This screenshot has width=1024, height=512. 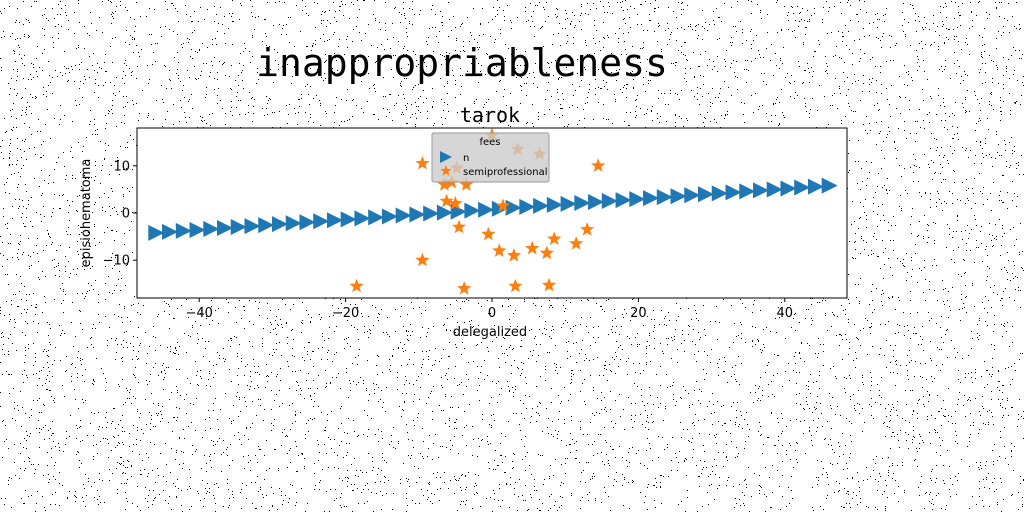 What do you see at coordinates (120, 214) in the screenshot?
I see `y-axis-ticks: −10 0 10` at bounding box center [120, 214].